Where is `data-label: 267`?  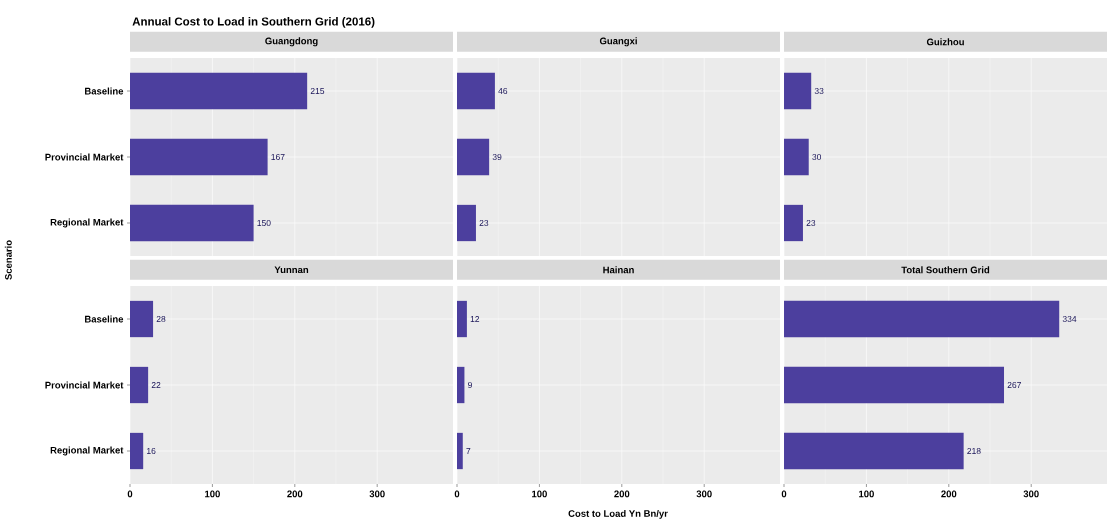 data-label: 267 is located at coordinates (1014, 385).